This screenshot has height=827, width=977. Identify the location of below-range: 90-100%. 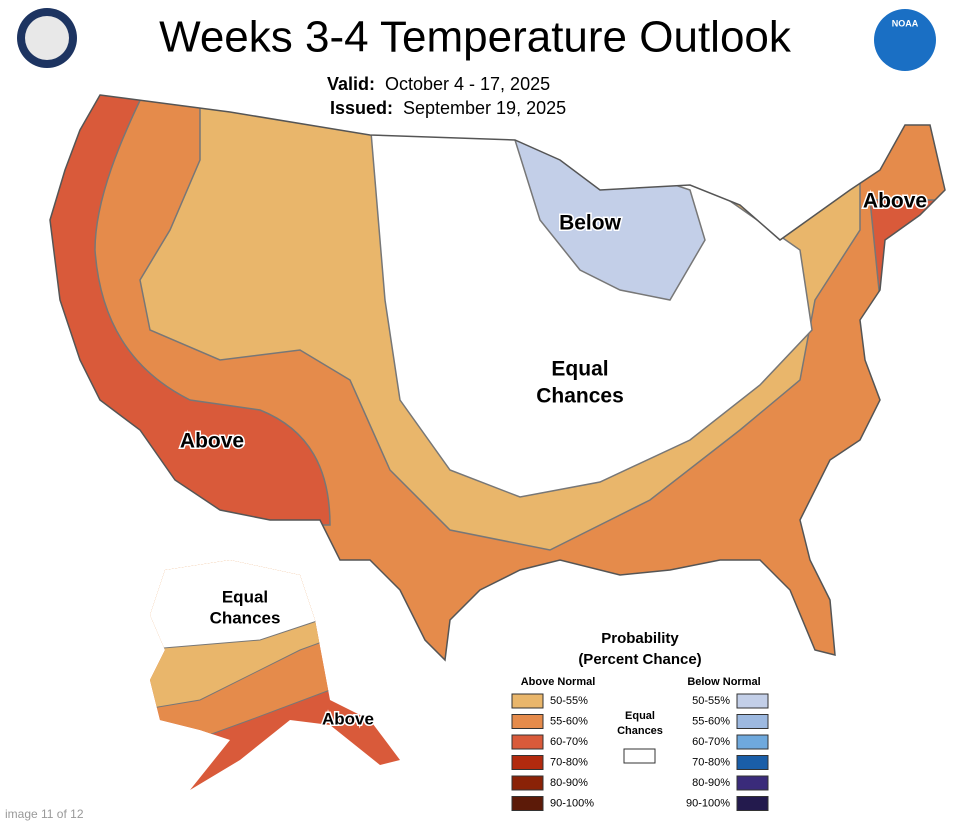
(708, 803).